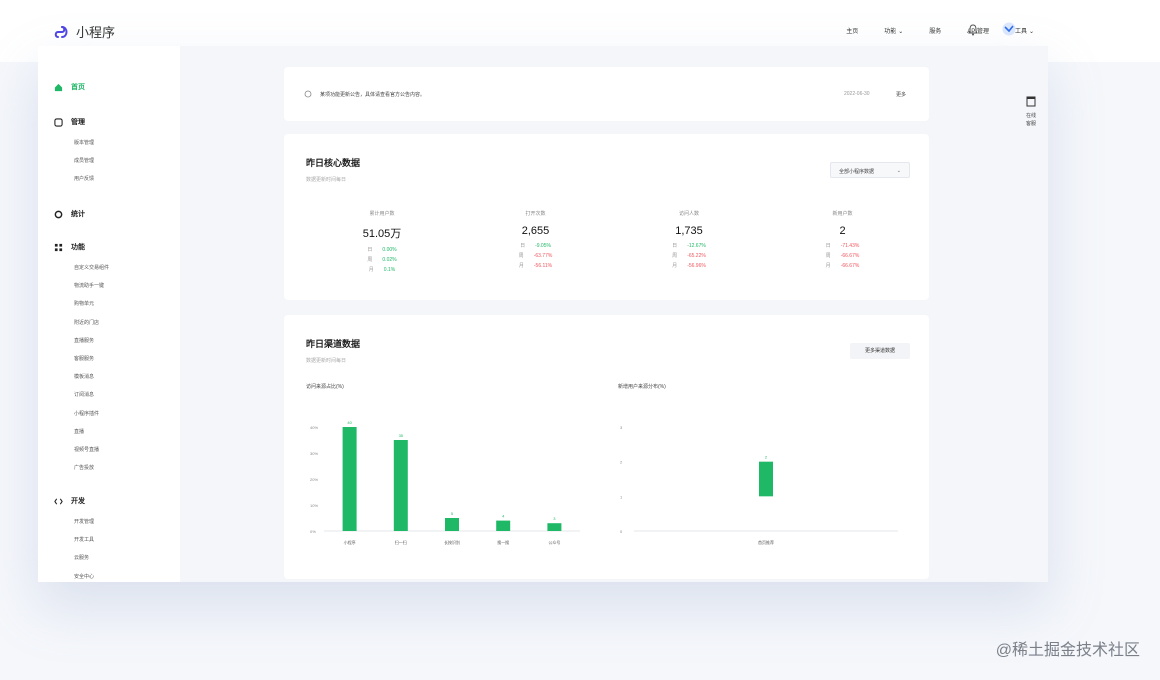  I want to click on stat-row-change: -56.96%, so click(696, 266).